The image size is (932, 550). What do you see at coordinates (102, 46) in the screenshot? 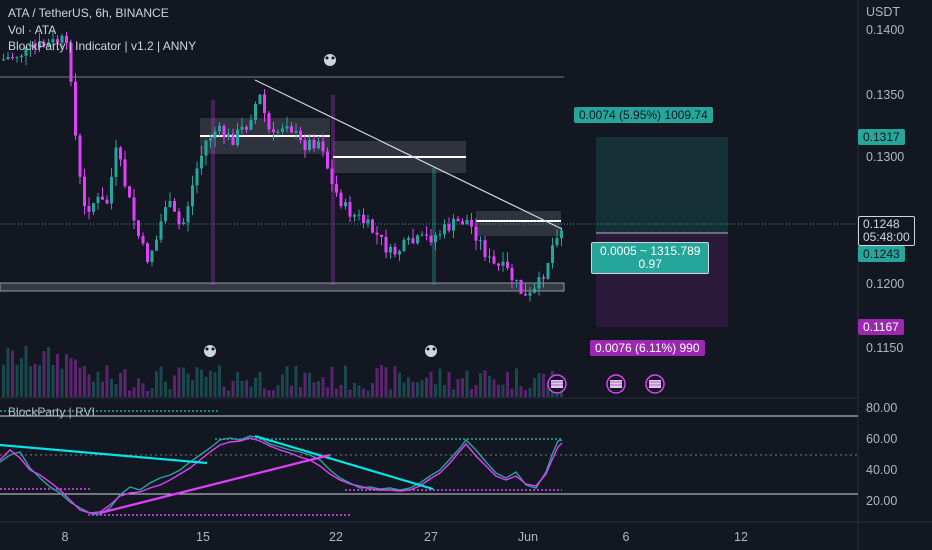
I see `indicator-legend: BlockParty | Indicator | v1.2 | ANNY` at bounding box center [102, 46].